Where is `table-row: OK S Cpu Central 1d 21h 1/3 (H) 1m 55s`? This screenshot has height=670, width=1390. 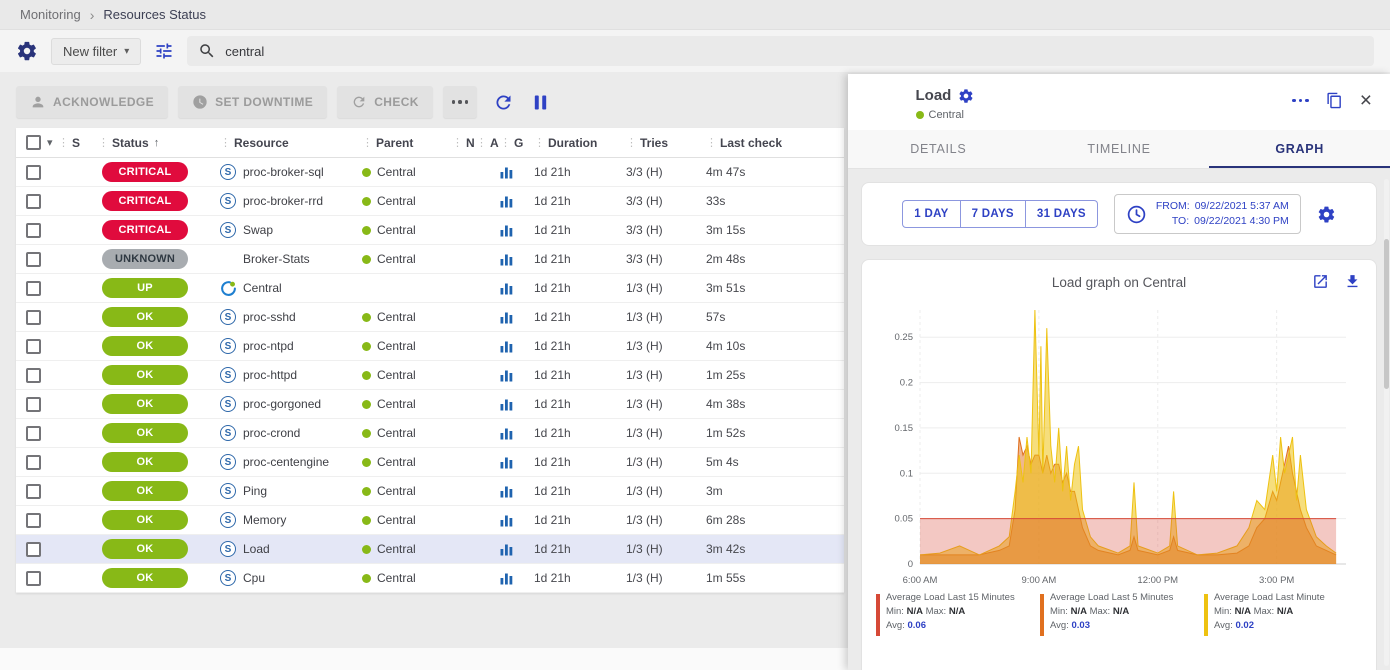
table-row: OK S Cpu Central 1d 21h 1/3 (H) 1m 55s is located at coordinates (430, 578).